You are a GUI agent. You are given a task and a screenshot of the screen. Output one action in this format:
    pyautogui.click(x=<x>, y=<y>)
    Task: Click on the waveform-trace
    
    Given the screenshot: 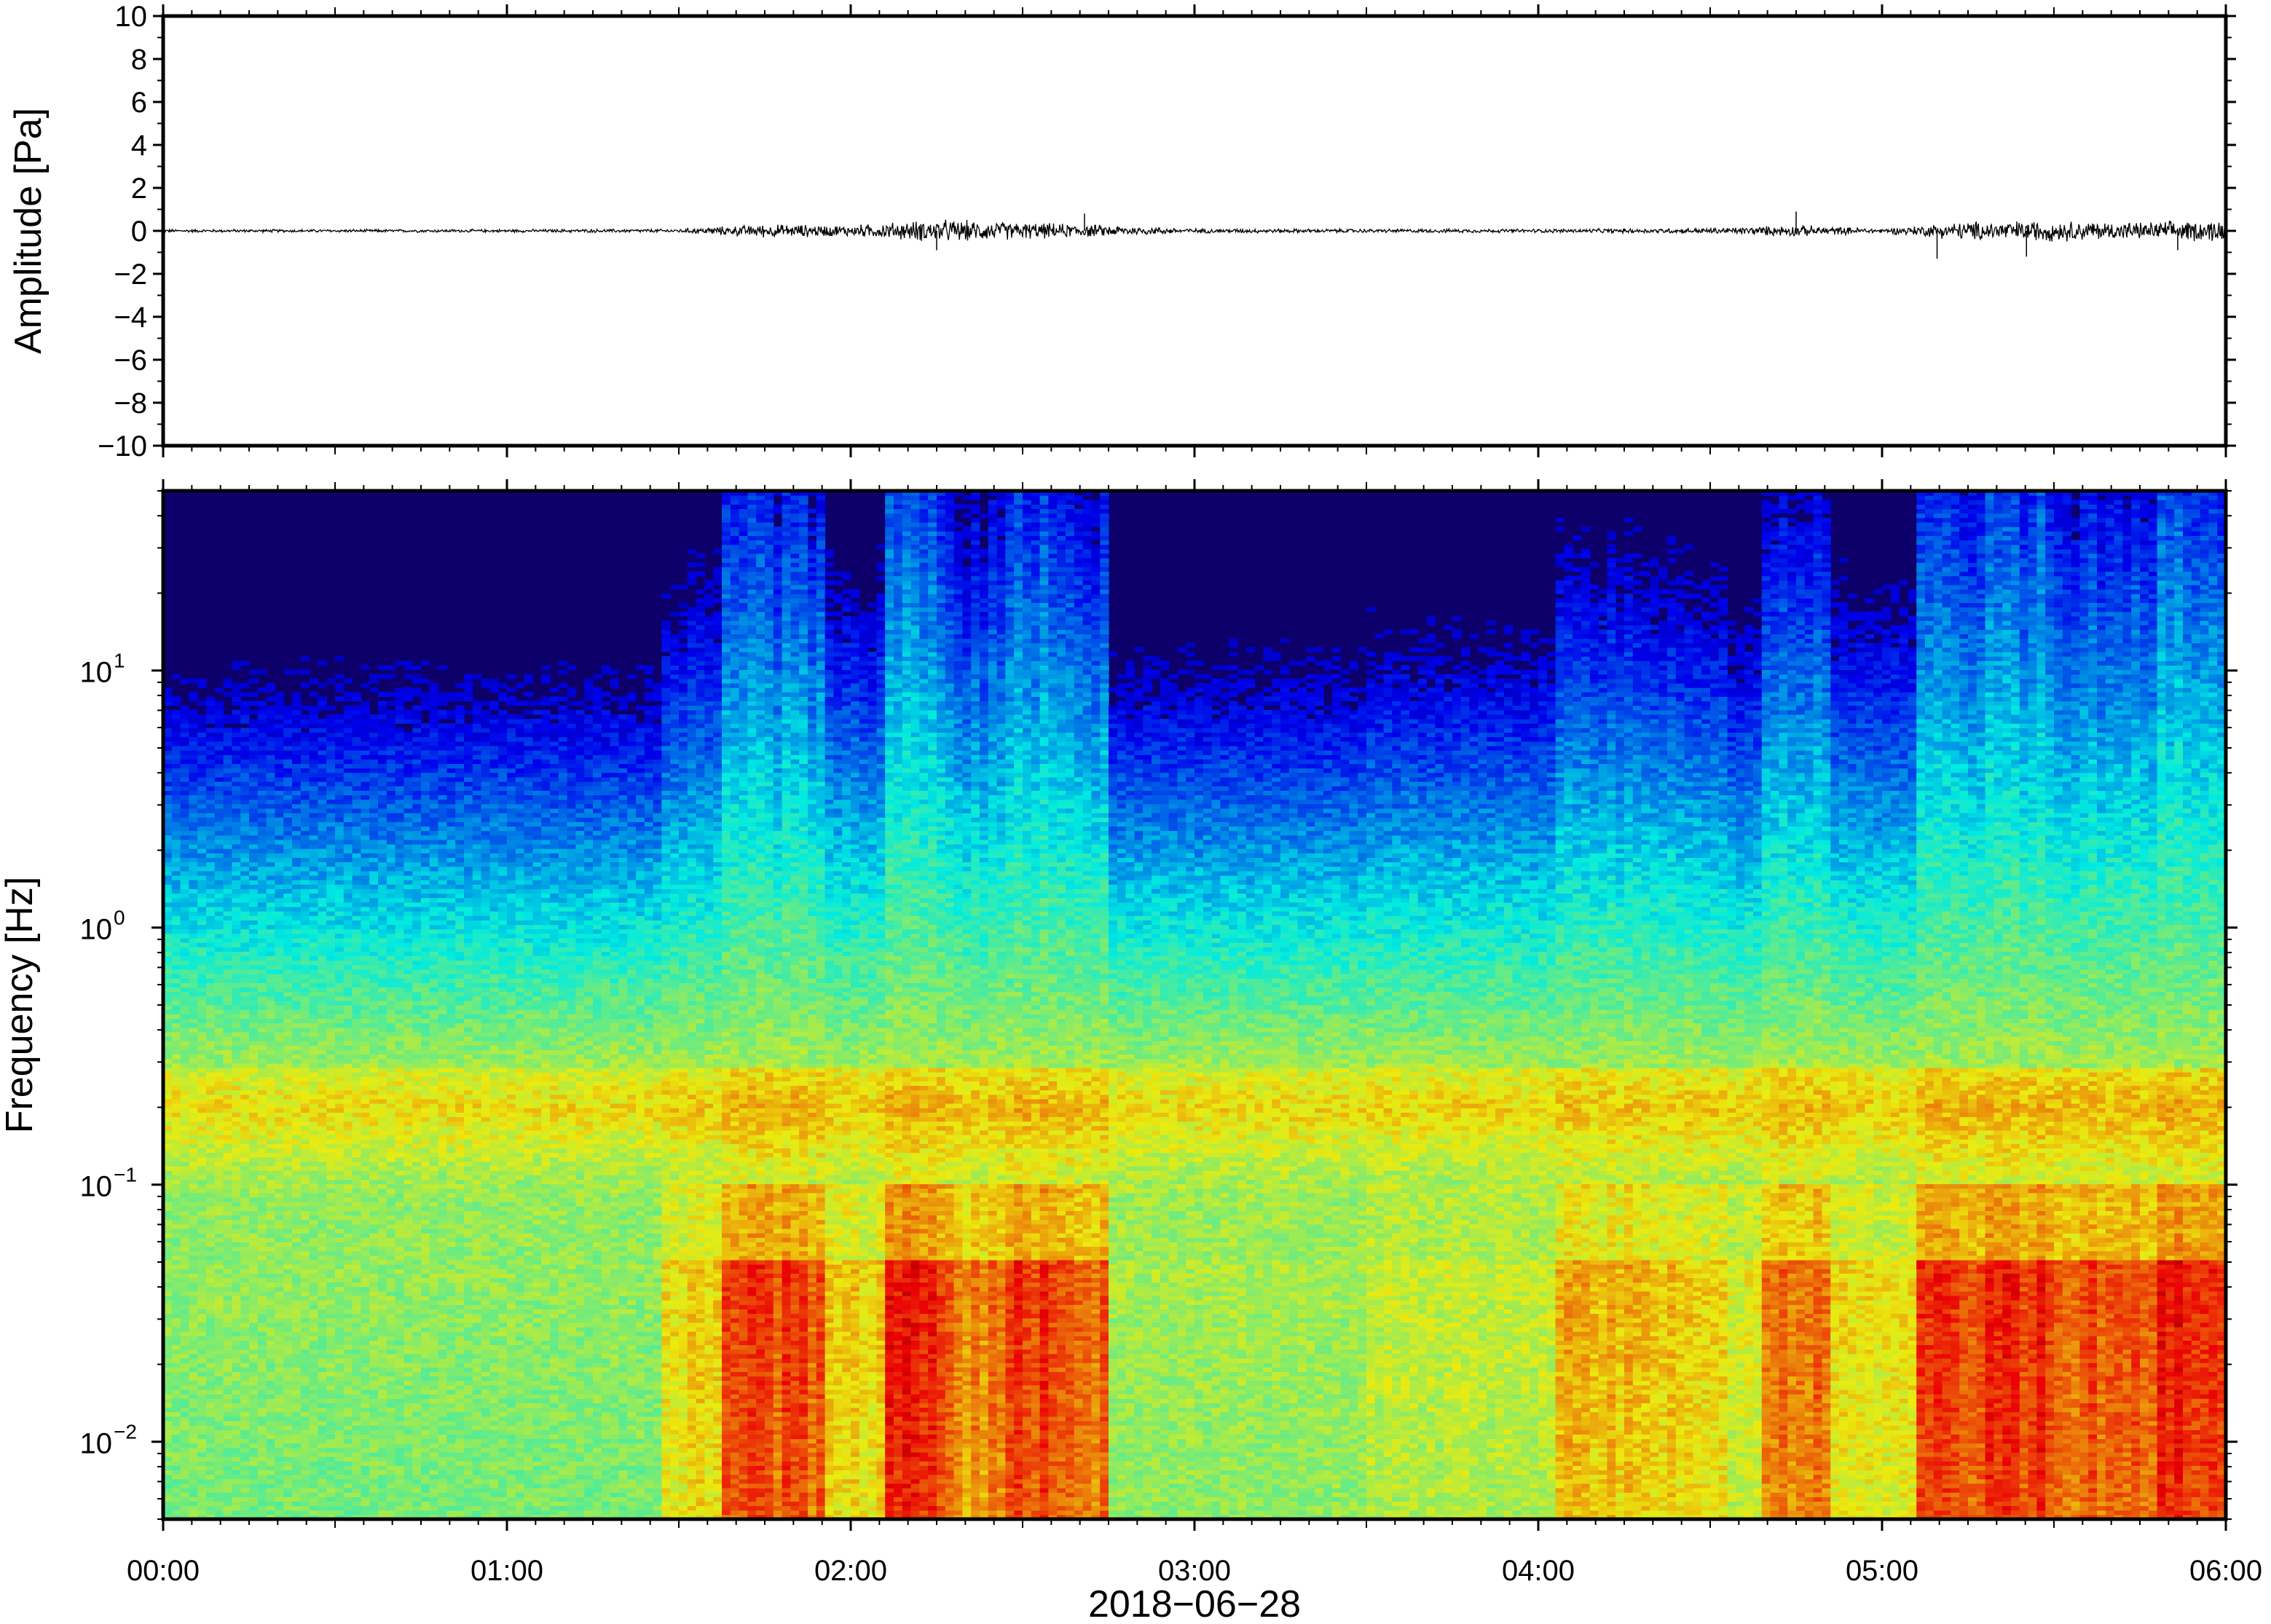 What is the action you would take?
    pyautogui.click(x=1194, y=230)
    